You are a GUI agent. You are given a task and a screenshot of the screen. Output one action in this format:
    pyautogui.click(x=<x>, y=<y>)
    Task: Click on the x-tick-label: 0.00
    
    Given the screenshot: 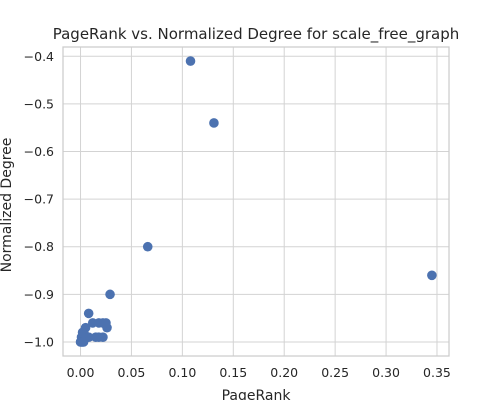 What is the action you would take?
    pyautogui.click(x=81, y=372)
    